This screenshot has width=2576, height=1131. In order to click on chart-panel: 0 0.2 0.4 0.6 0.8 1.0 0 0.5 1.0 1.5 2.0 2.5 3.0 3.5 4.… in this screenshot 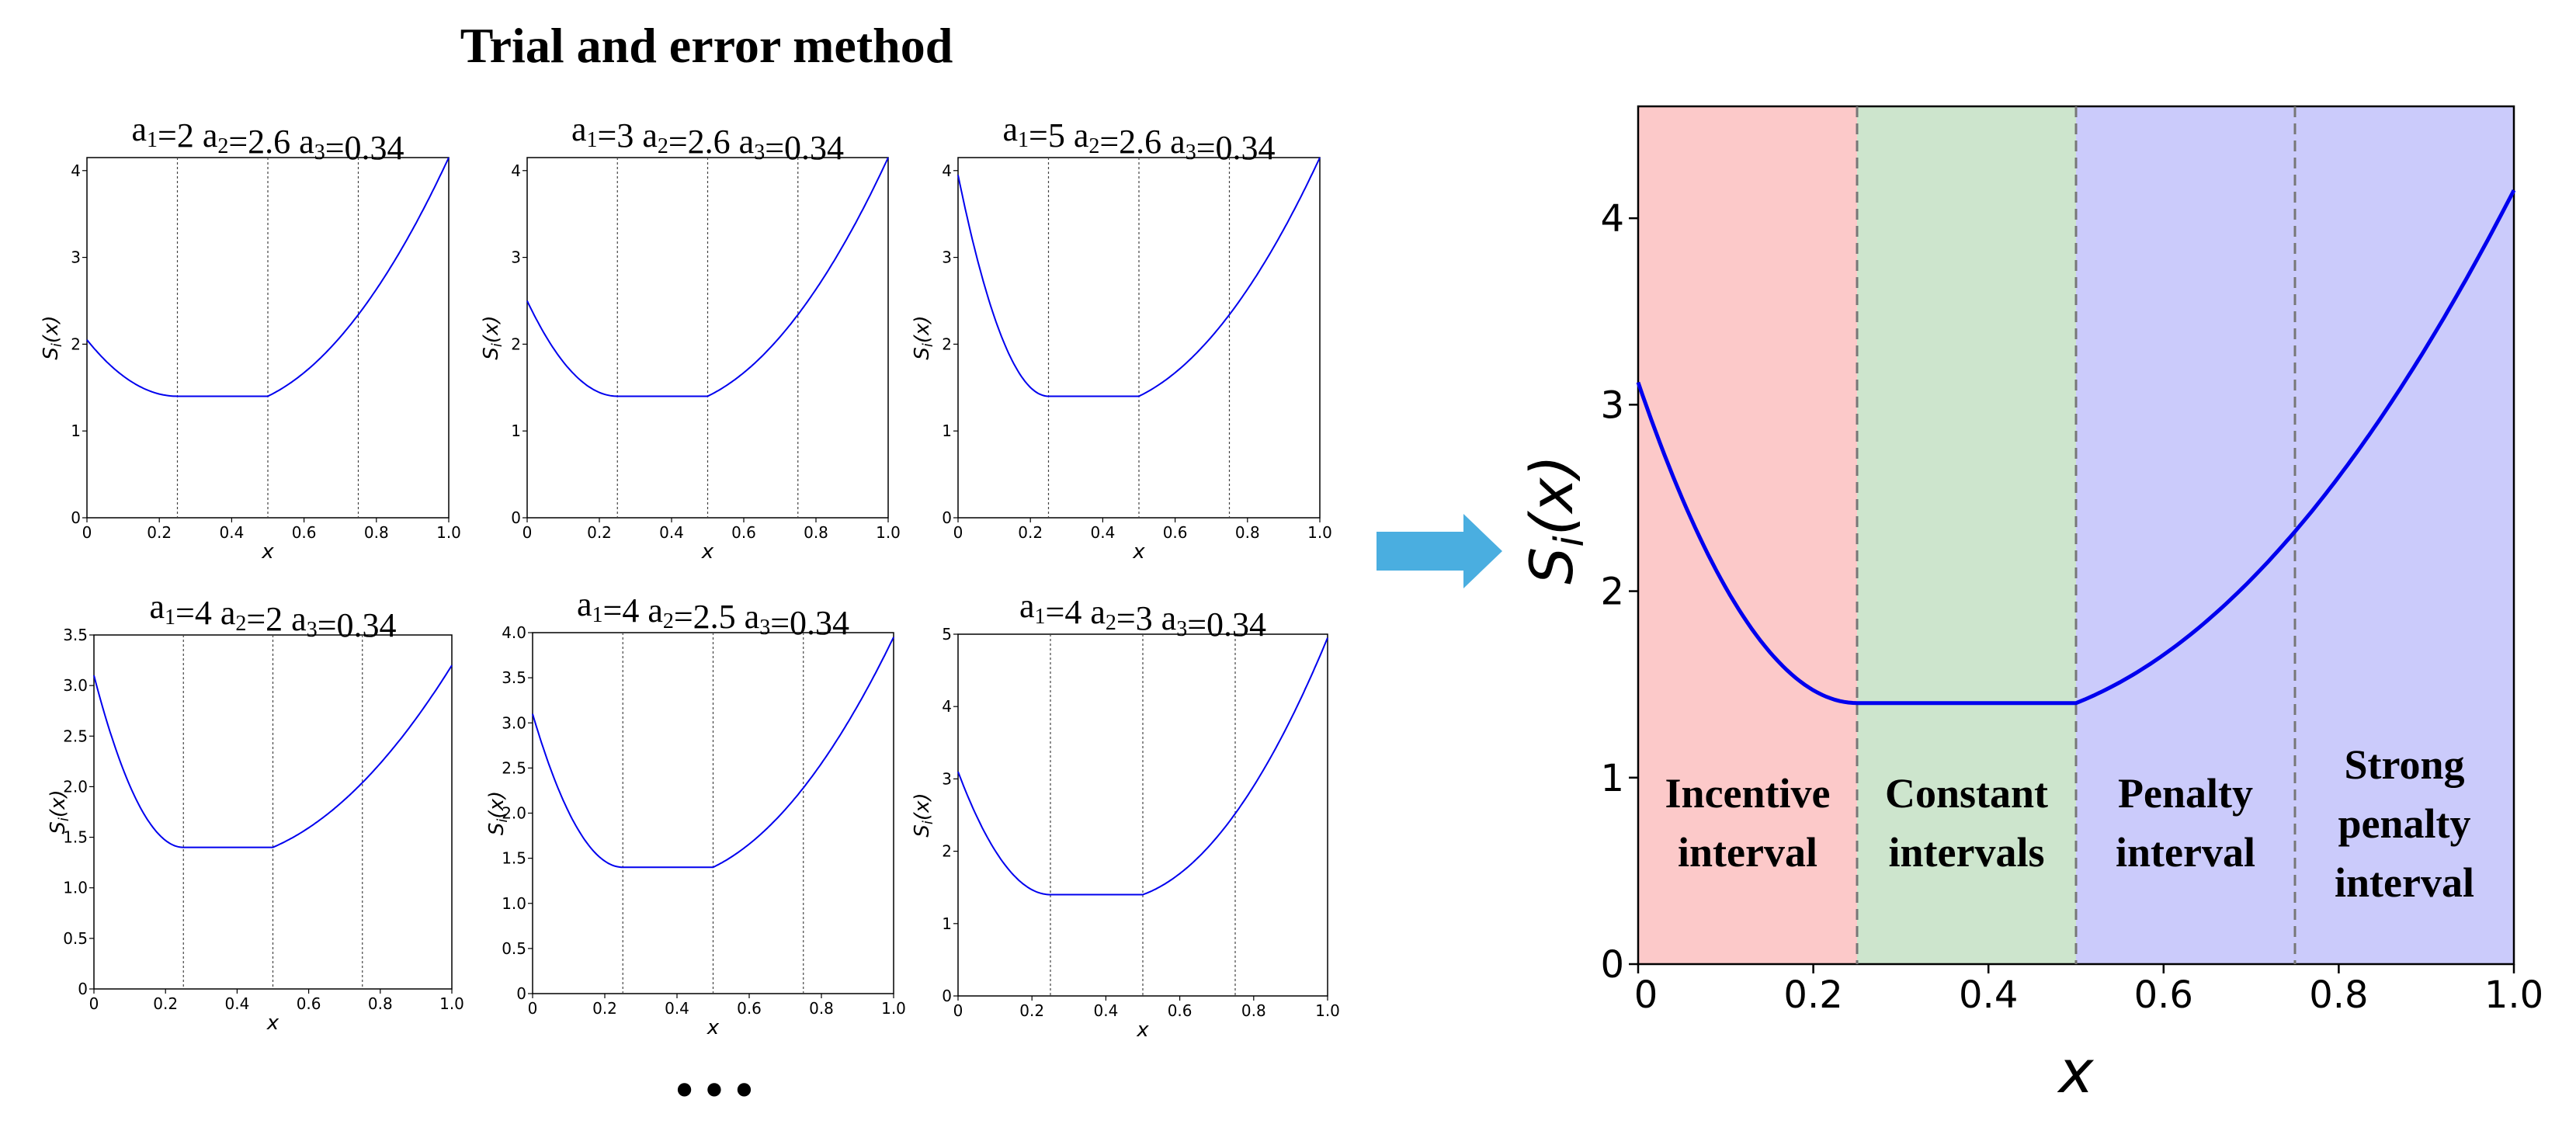, I will do `click(695, 812)`.